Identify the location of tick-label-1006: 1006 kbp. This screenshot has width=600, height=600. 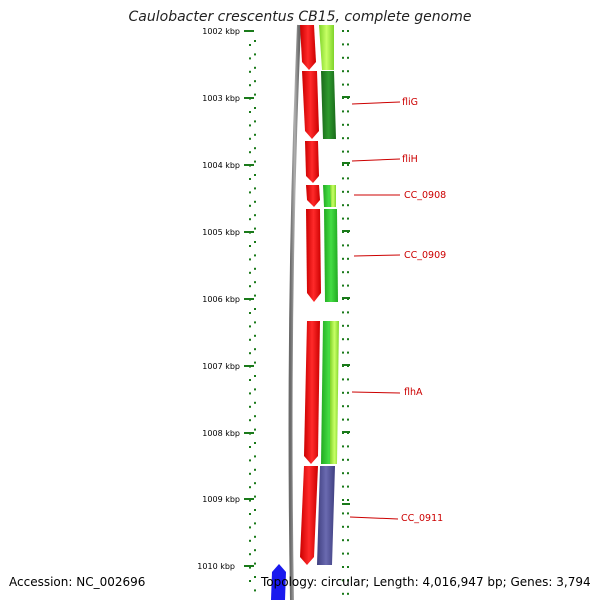
(221, 299).